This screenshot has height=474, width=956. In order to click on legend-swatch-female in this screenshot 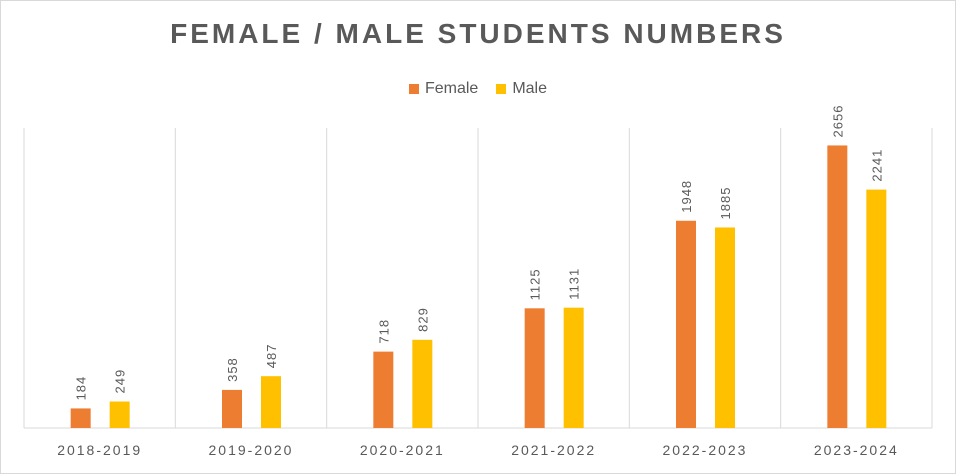, I will do `click(413, 89)`.